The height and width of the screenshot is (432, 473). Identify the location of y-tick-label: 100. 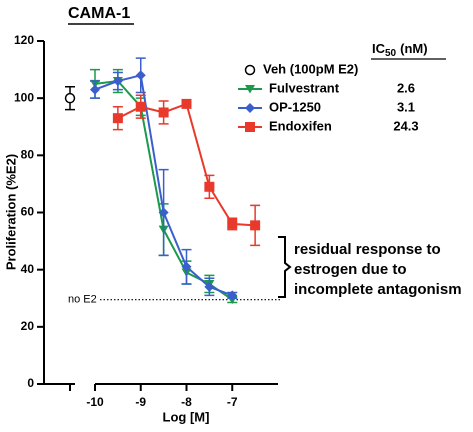
(24, 97).